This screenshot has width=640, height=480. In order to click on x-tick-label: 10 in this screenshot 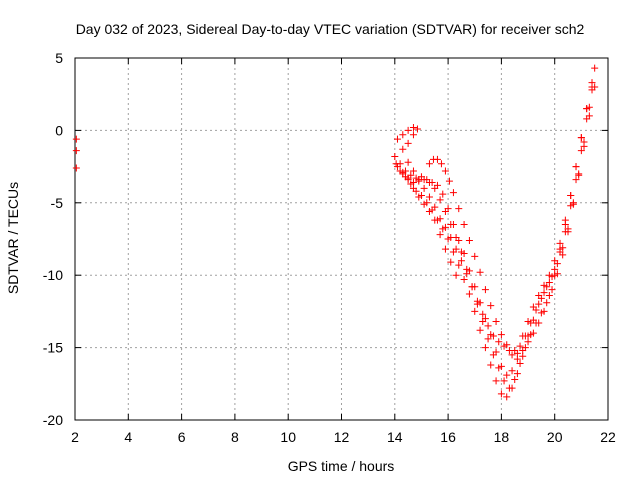, I will do `click(288, 437)`.